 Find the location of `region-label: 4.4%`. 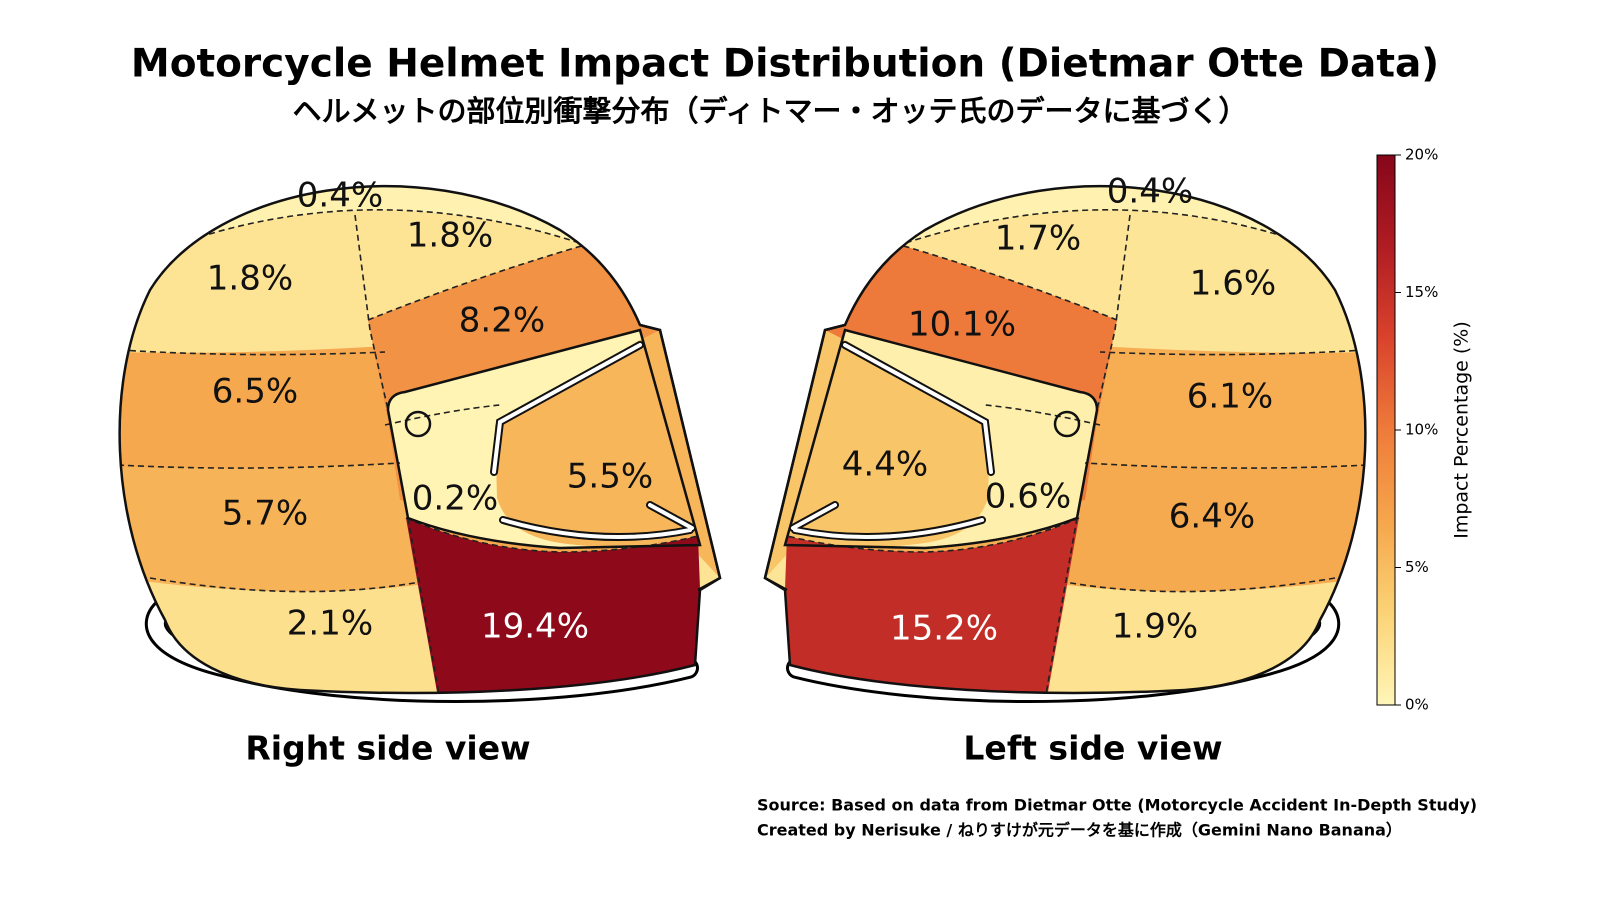

region-label: 4.4% is located at coordinates (885, 465).